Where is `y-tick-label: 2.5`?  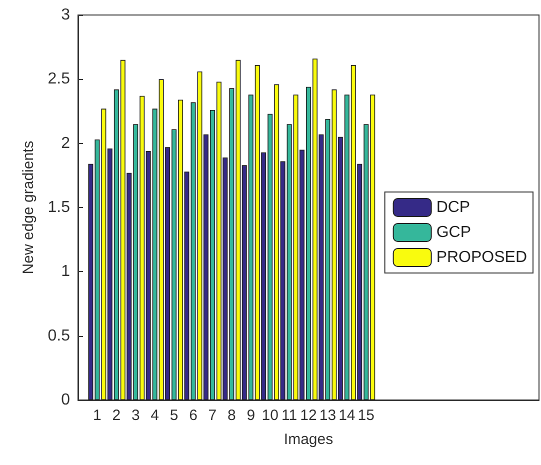 y-tick-label: 2.5 is located at coordinates (59, 79).